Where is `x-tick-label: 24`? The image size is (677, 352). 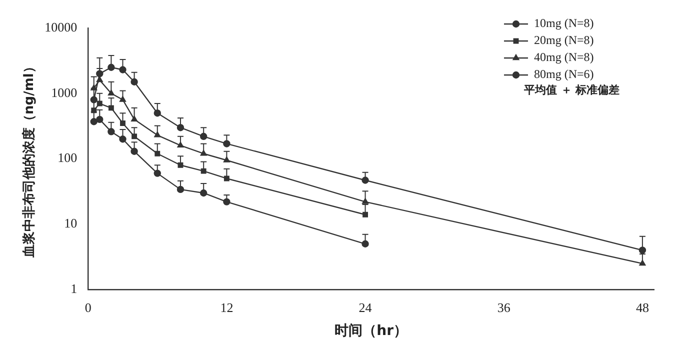 x-tick-label: 24 is located at coordinates (365, 307).